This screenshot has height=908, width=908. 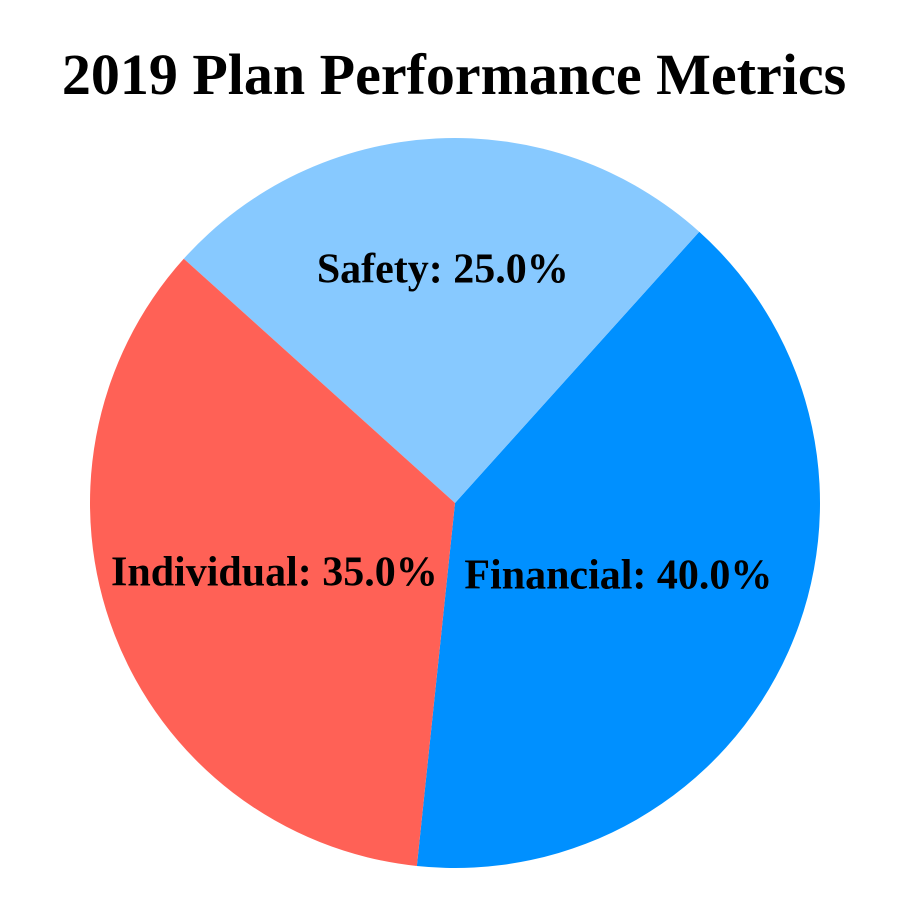 What do you see at coordinates (443, 270) in the screenshot?
I see `pie-label-safety: Safety: 25.0%` at bounding box center [443, 270].